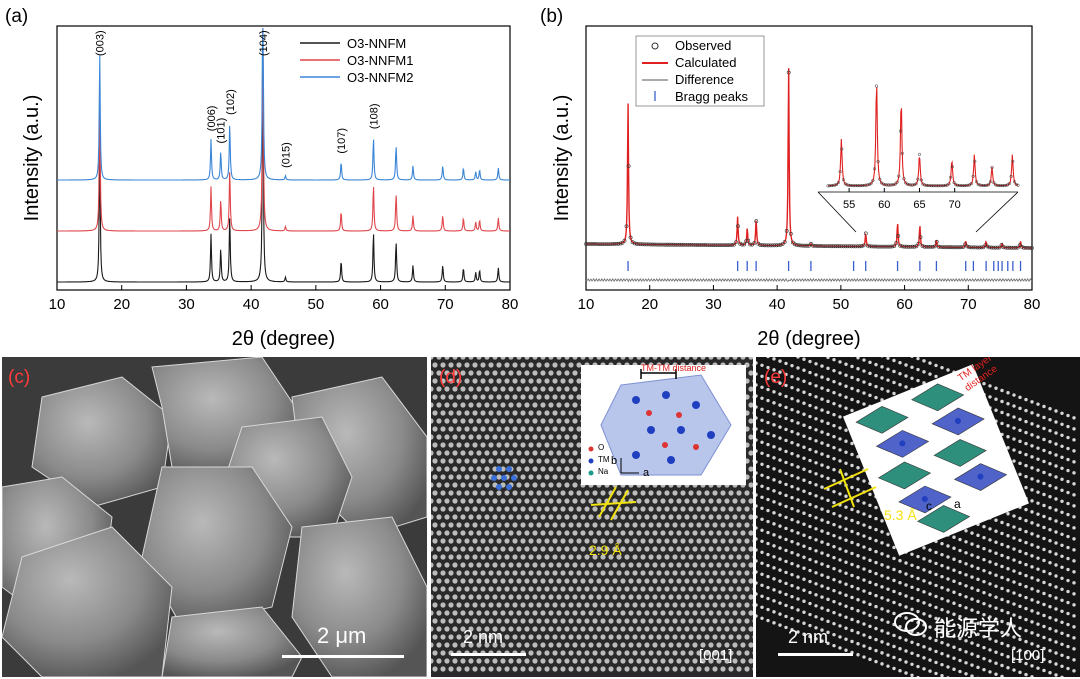 The image size is (1080, 679). Describe the element at coordinates (342, 635) in the screenshot. I see `panel-c-scale-label: 2 μm` at that location.